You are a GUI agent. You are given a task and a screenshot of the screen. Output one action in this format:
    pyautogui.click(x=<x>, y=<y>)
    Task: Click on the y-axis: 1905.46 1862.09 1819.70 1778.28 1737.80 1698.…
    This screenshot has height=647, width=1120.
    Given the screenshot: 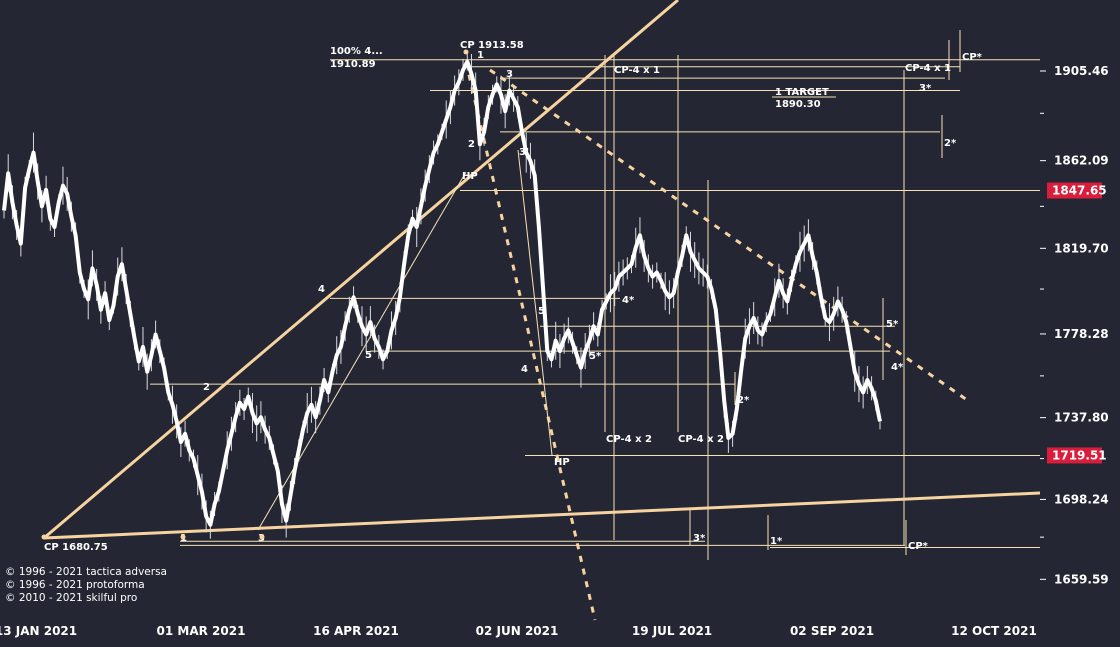 What is the action you would take?
    pyautogui.click(x=1074, y=325)
    